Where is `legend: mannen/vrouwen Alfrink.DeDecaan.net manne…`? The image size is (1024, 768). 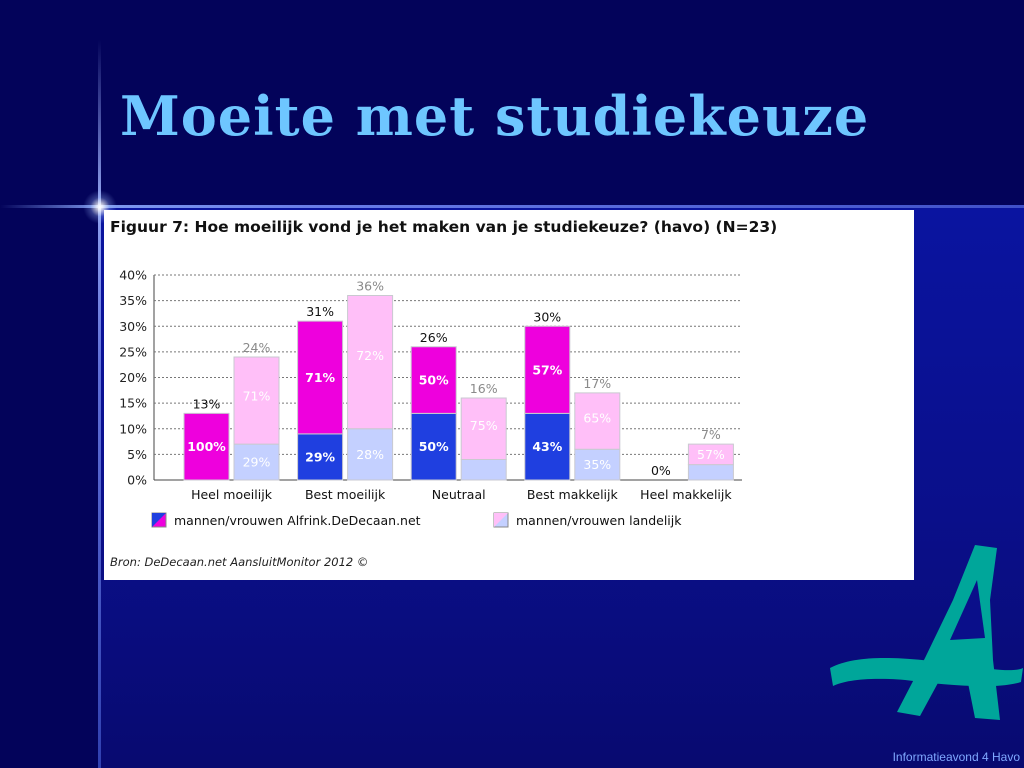
legend: mannen/vrouwen Alfrink.DeDecaan.net manne… is located at coordinates (416, 520).